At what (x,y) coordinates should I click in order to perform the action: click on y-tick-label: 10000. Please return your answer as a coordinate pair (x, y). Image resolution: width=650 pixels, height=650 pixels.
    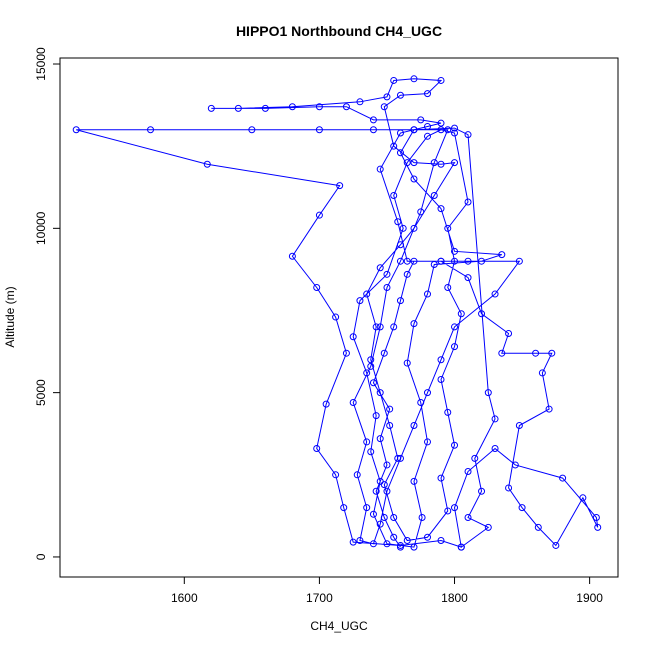
    Looking at the image, I should click on (41, 228).